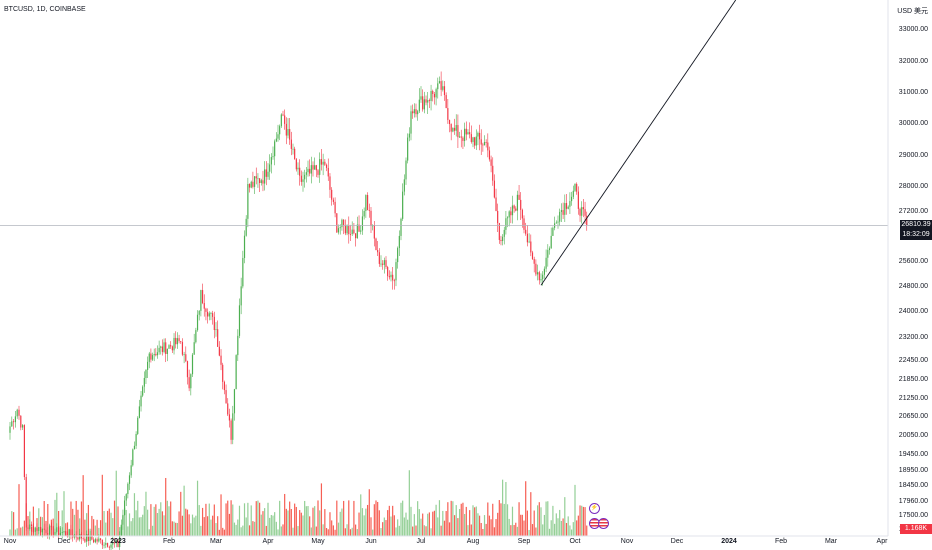  Describe the element at coordinates (594, 508) in the screenshot. I see `lightning-event-icon: ⚡` at that location.